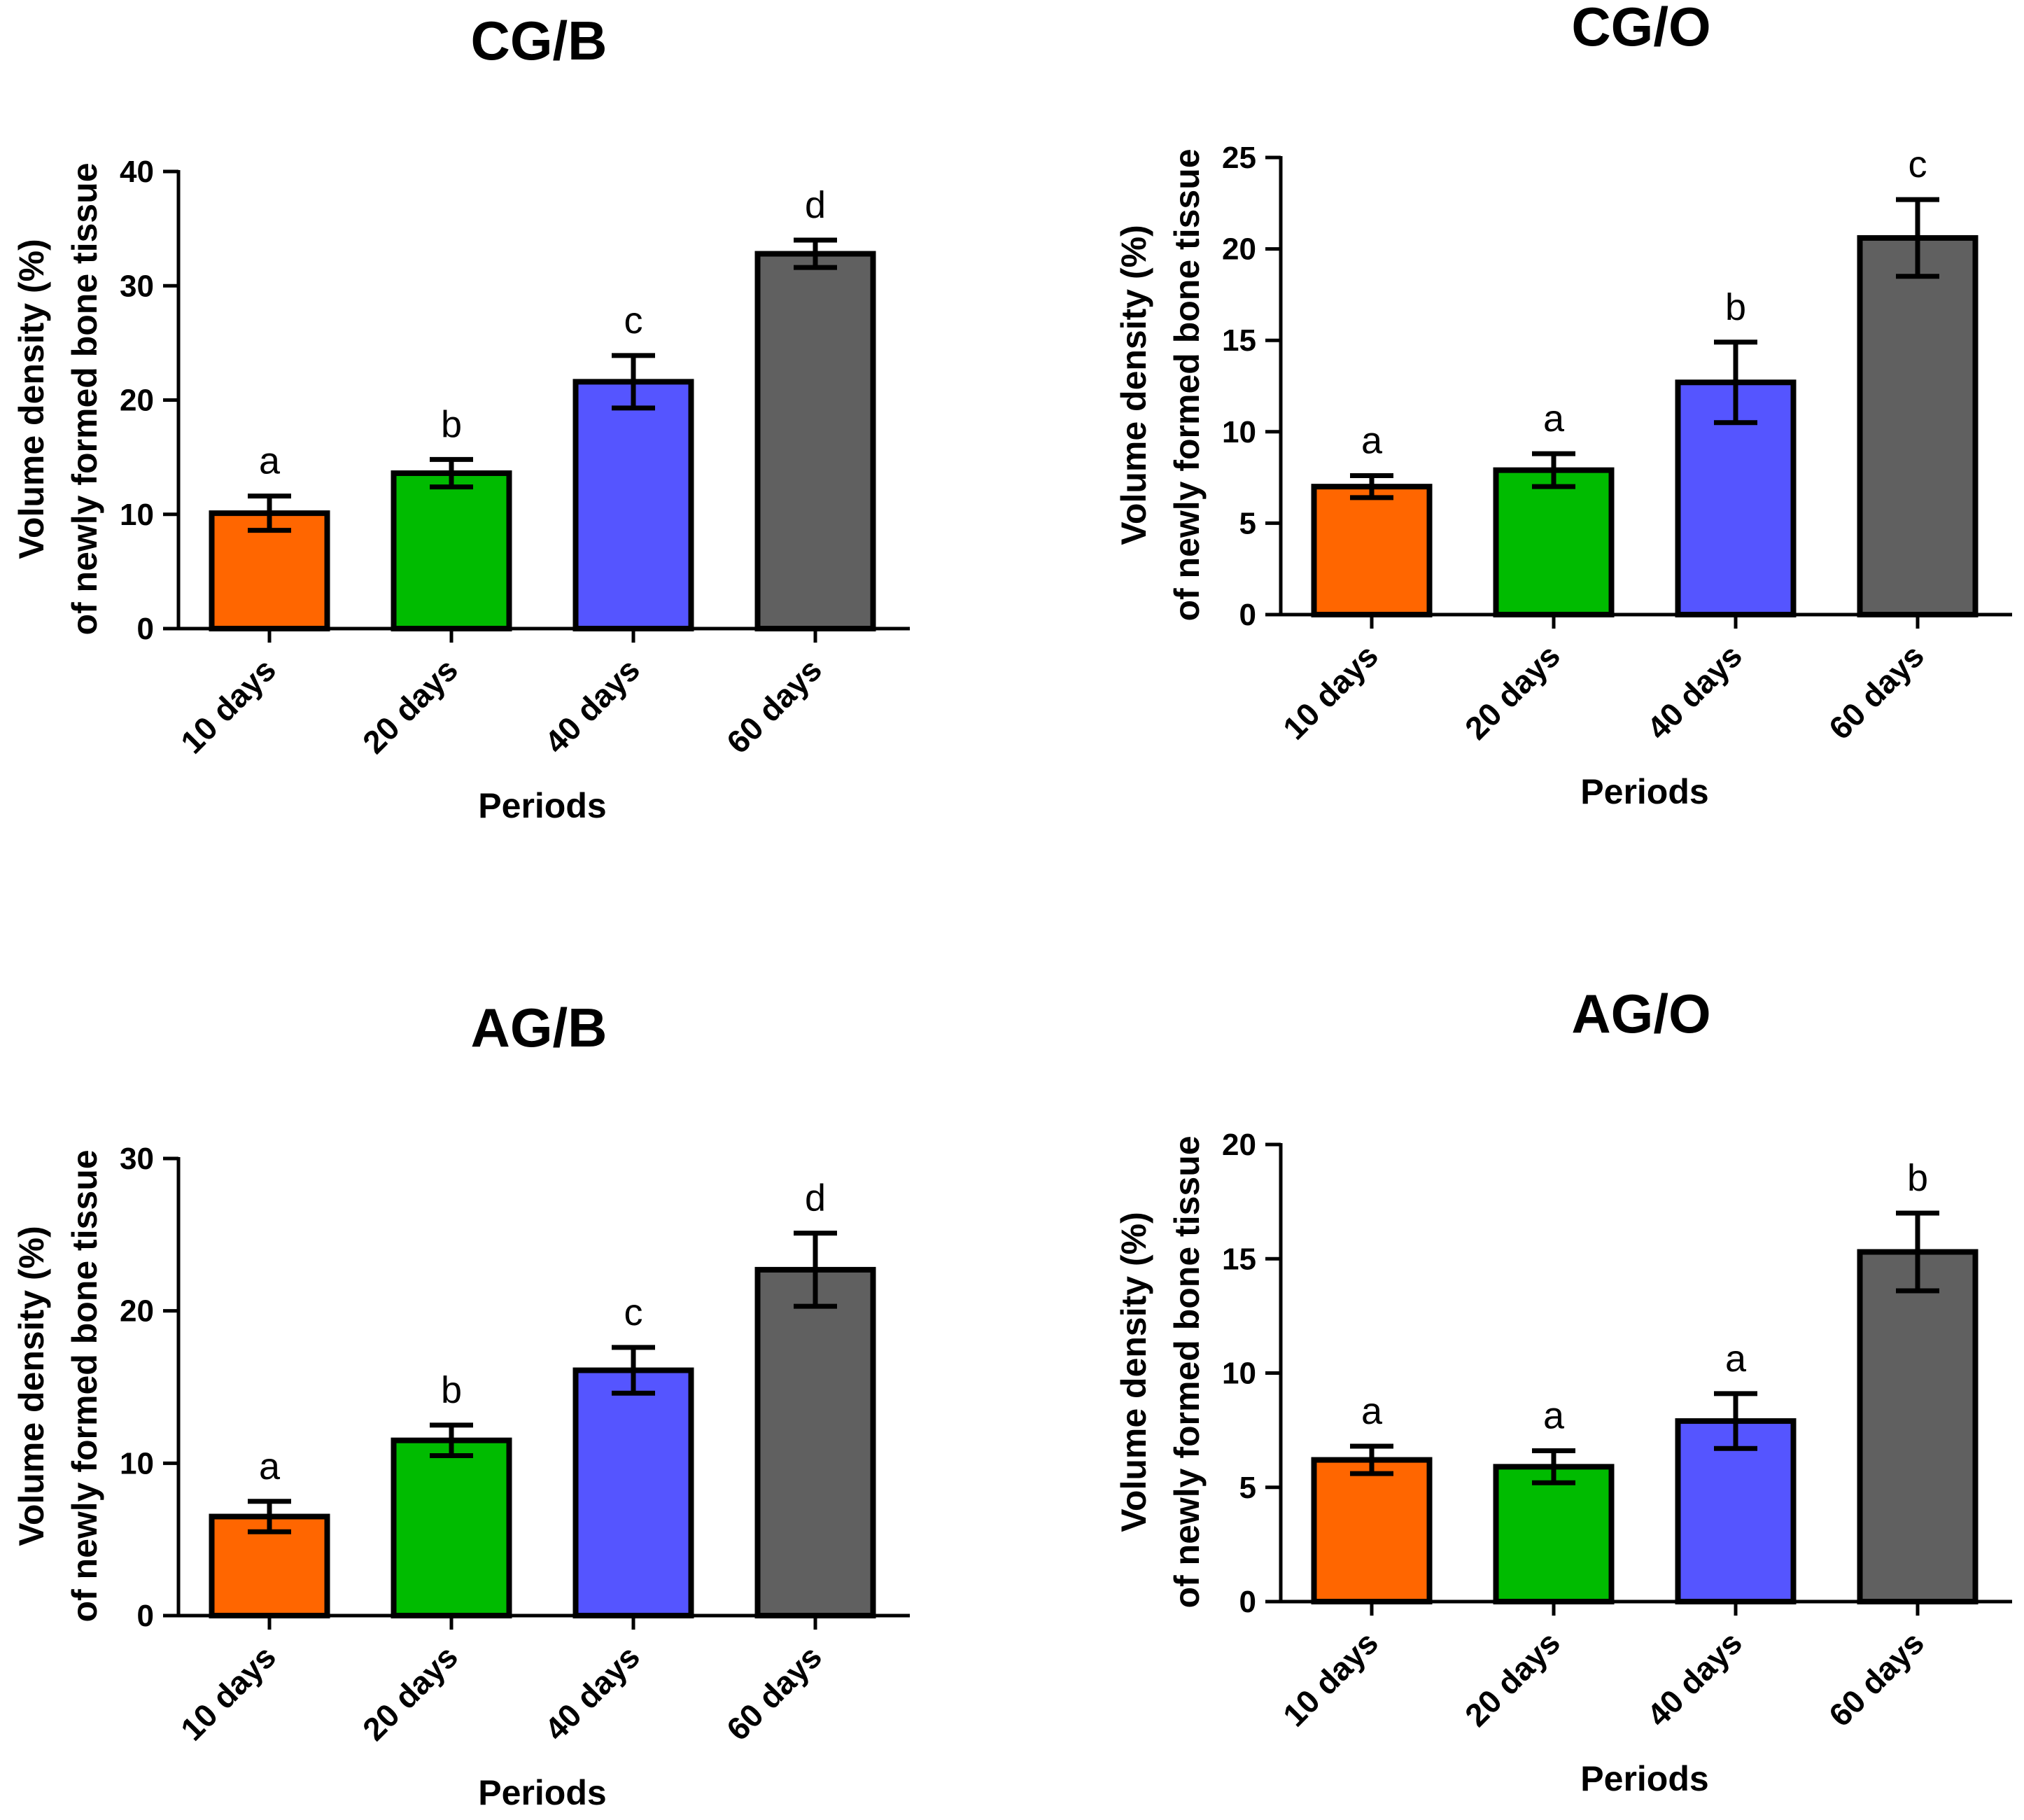 The image size is (2024, 1820). Describe the element at coordinates (539, 1027) in the screenshot. I see `chart-title: AG/B` at that location.